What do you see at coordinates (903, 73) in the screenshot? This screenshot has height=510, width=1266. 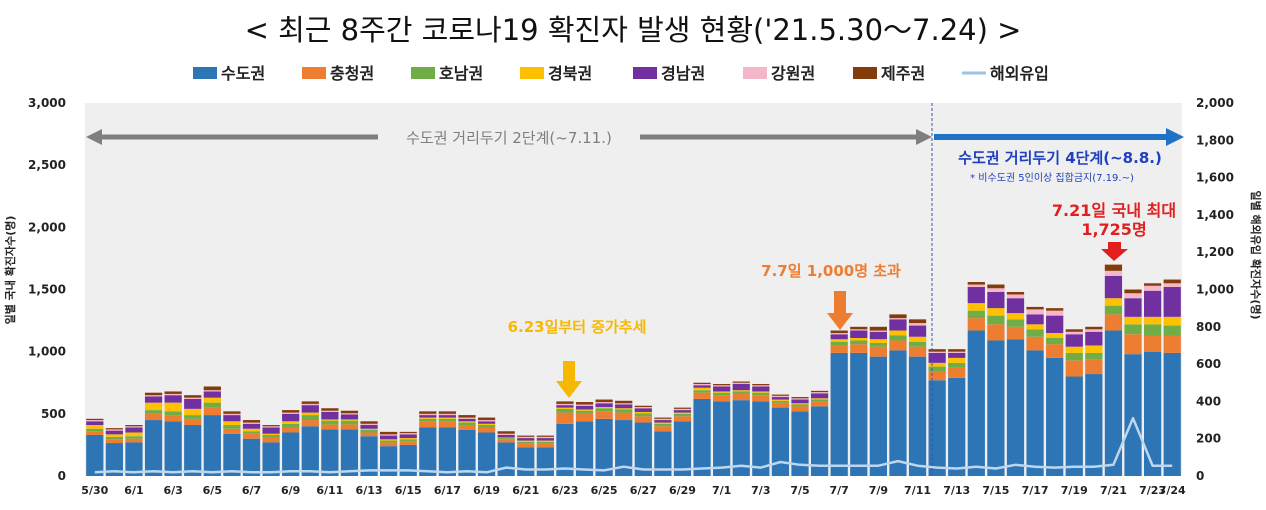 I see `legend-label-6: 제주권` at bounding box center [903, 73].